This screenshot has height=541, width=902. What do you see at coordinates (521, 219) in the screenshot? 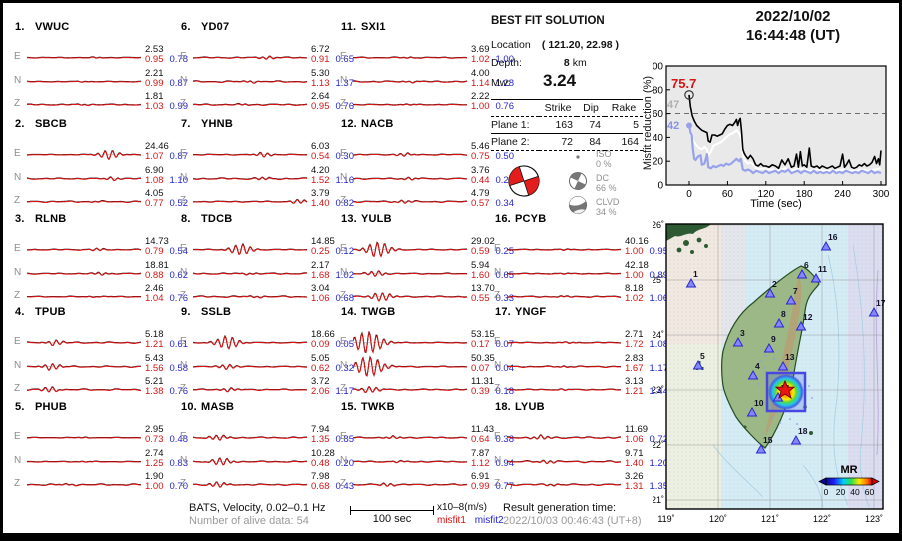
I see `station-header: 16. PCYB` at bounding box center [521, 219].